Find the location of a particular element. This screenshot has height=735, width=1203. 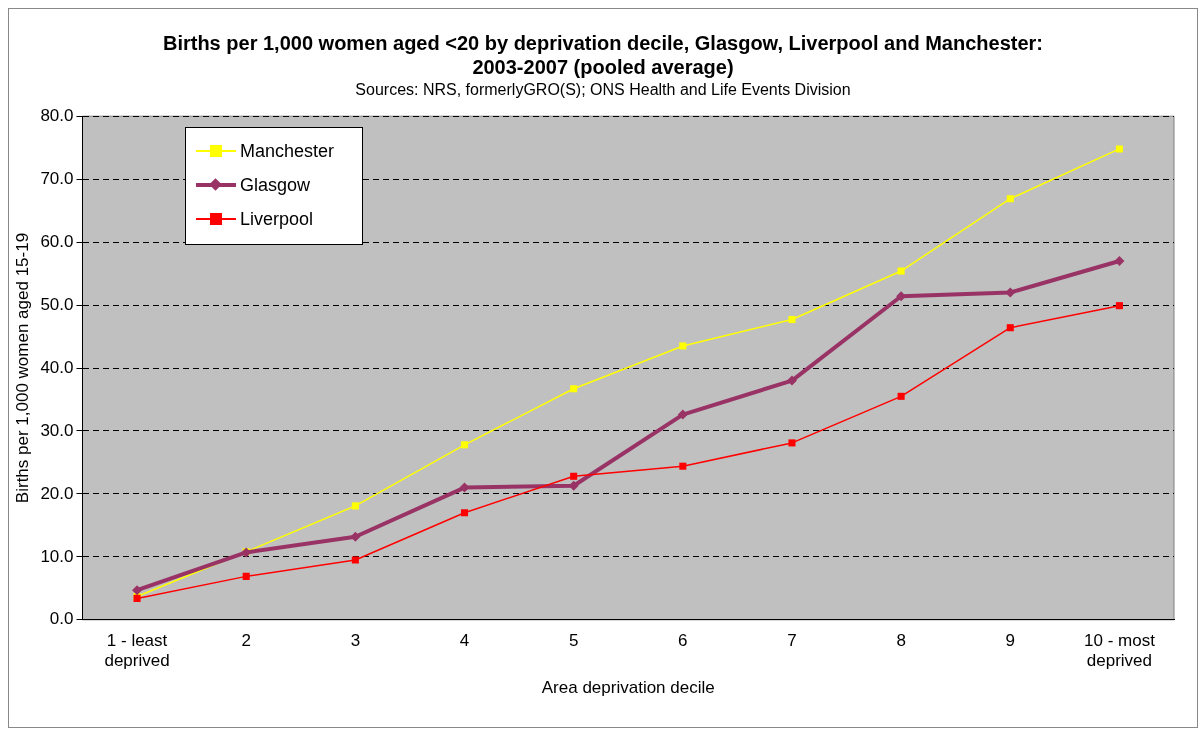

x-tick-label: 9 is located at coordinates (1010, 640).